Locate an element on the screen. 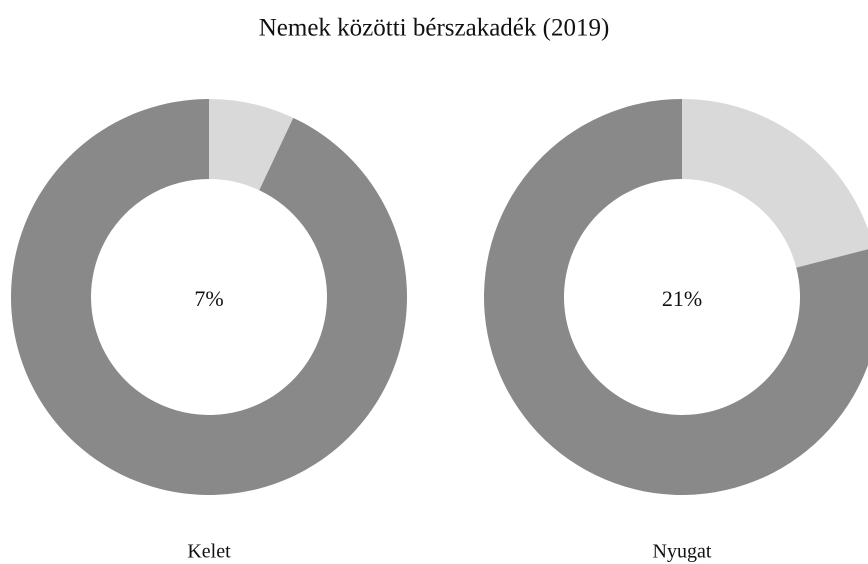 The height and width of the screenshot is (564, 868). donut-label: Kelet is located at coordinates (209, 552).